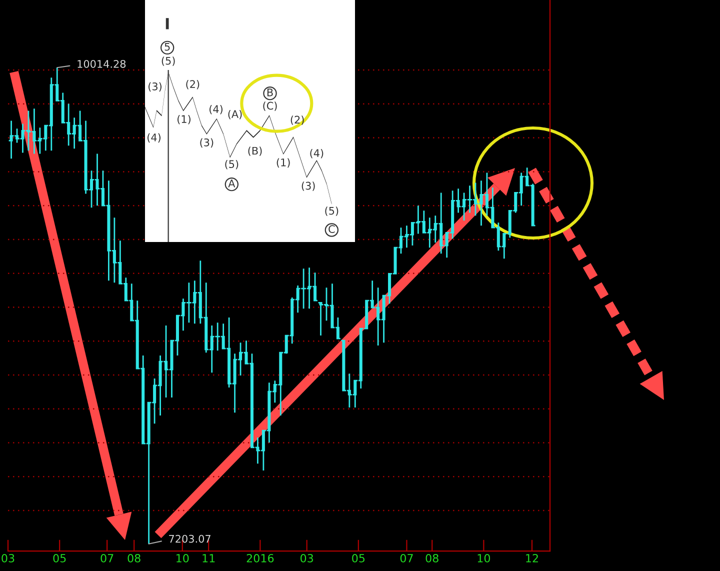  Describe the element at coordinates (167, 46) in the screenshot. I see `text: 5` at that location.